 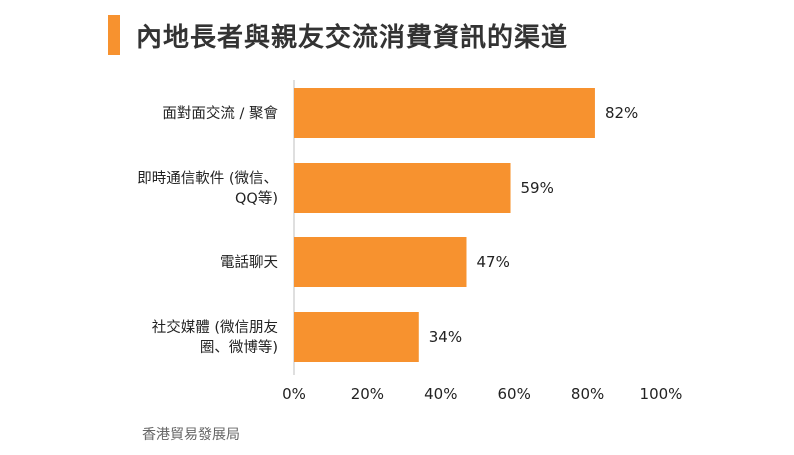 What do you see at coordinates (537, 188) in the screenshot?
I see `bar-value-label: 59%` at bounding box center [537, 188].